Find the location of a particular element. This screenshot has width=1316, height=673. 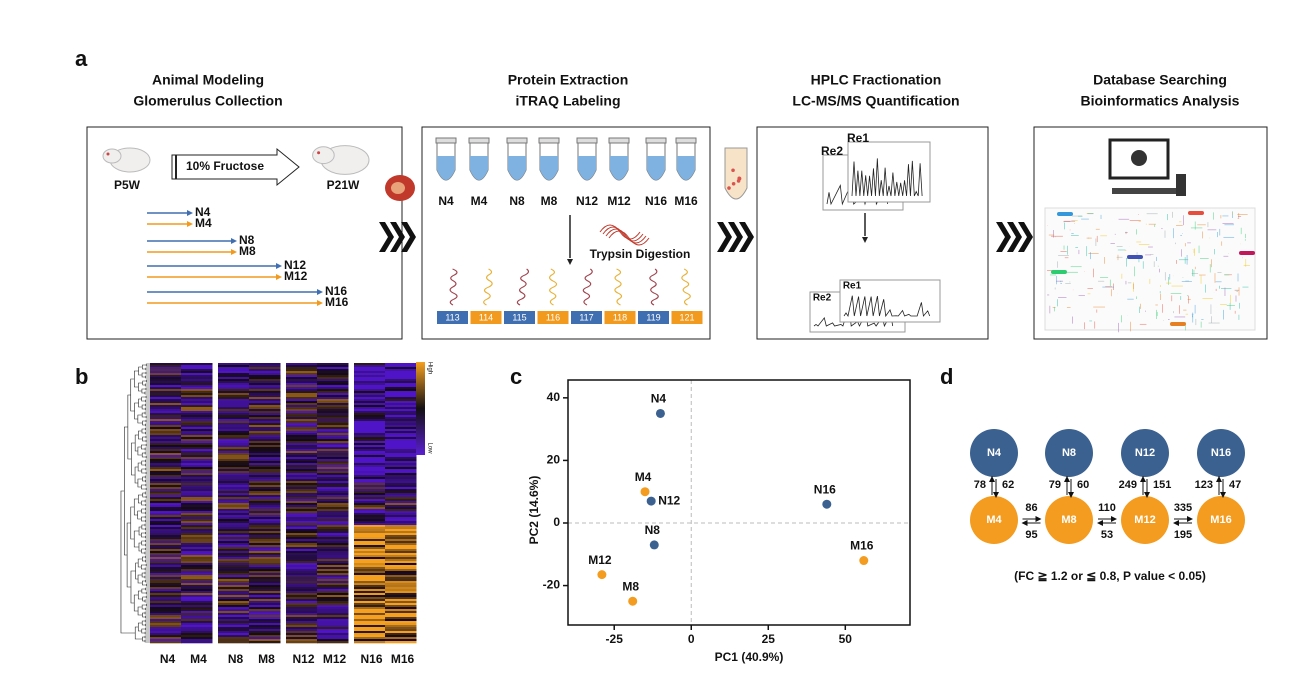

timeline-label: N8 is located at coordinates (247, 240).